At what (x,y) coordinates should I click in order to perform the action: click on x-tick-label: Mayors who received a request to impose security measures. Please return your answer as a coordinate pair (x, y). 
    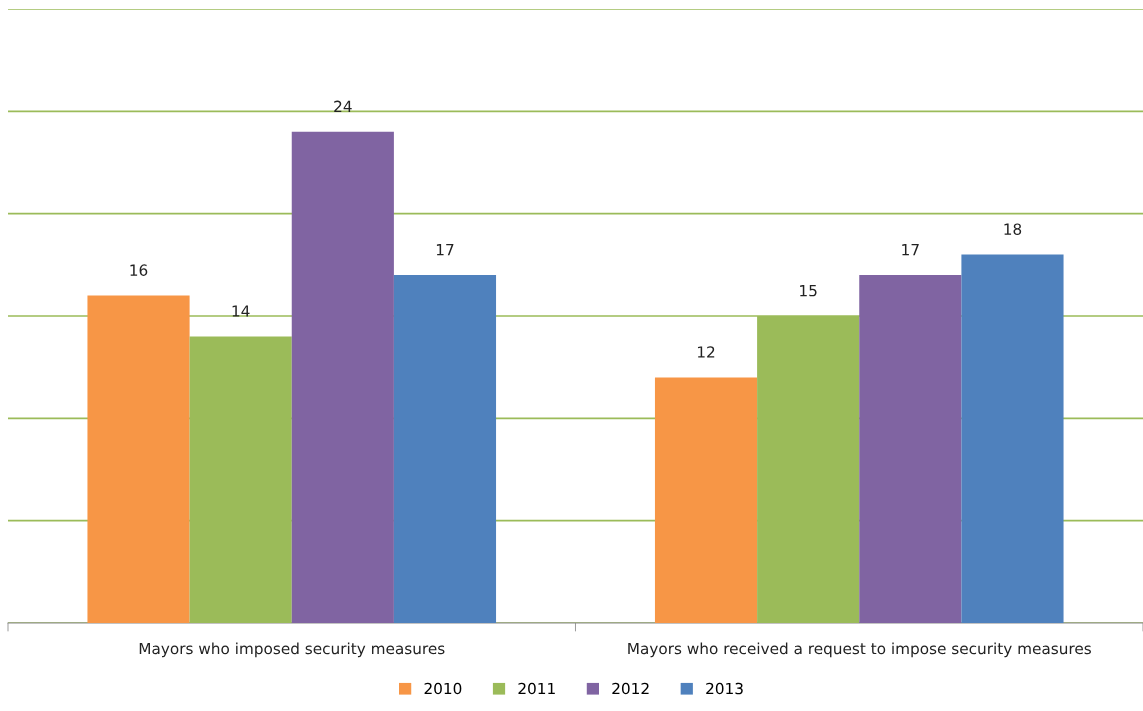
    Looking at the image, I should click on (859, 650).